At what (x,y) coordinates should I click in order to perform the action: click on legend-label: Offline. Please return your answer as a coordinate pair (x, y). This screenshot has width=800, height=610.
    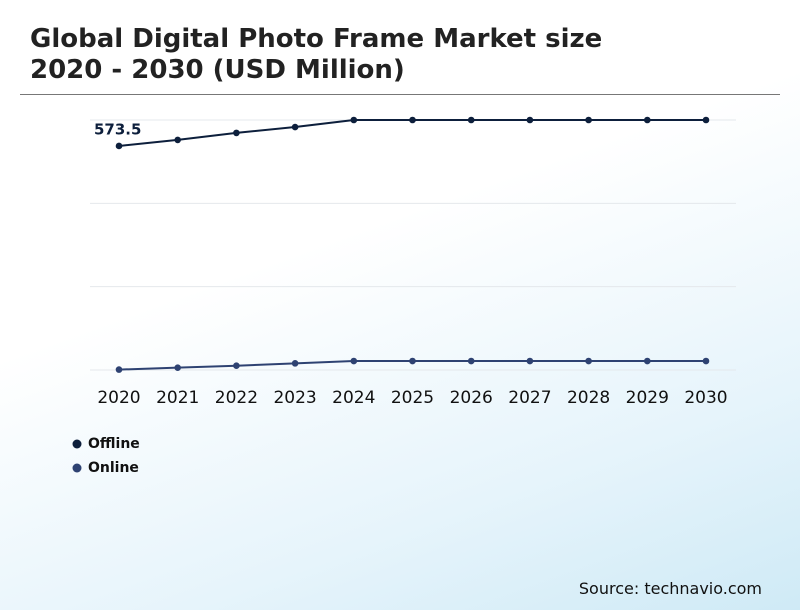
    Looking at the image, I should click on (114, 444).